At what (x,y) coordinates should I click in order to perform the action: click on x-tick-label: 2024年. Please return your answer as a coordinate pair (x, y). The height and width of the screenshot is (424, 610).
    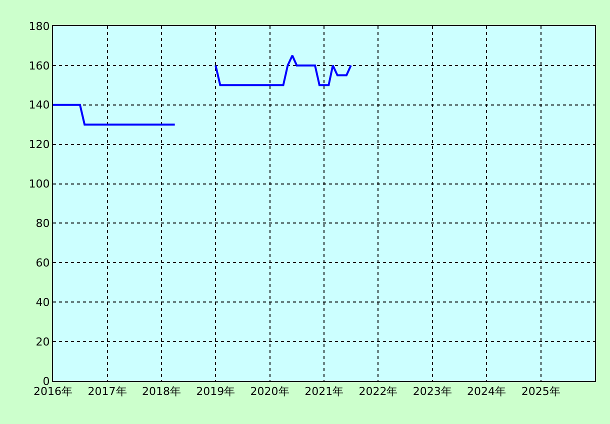
    Looking at the image, I should click on (486, 391).